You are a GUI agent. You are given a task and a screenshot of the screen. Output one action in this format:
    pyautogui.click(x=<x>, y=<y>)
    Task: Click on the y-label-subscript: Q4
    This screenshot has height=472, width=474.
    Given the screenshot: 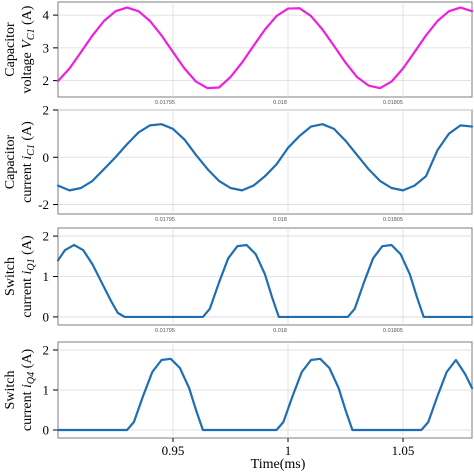 What is the action you would take?
    pyautogui.click(x=31, y=378)
    